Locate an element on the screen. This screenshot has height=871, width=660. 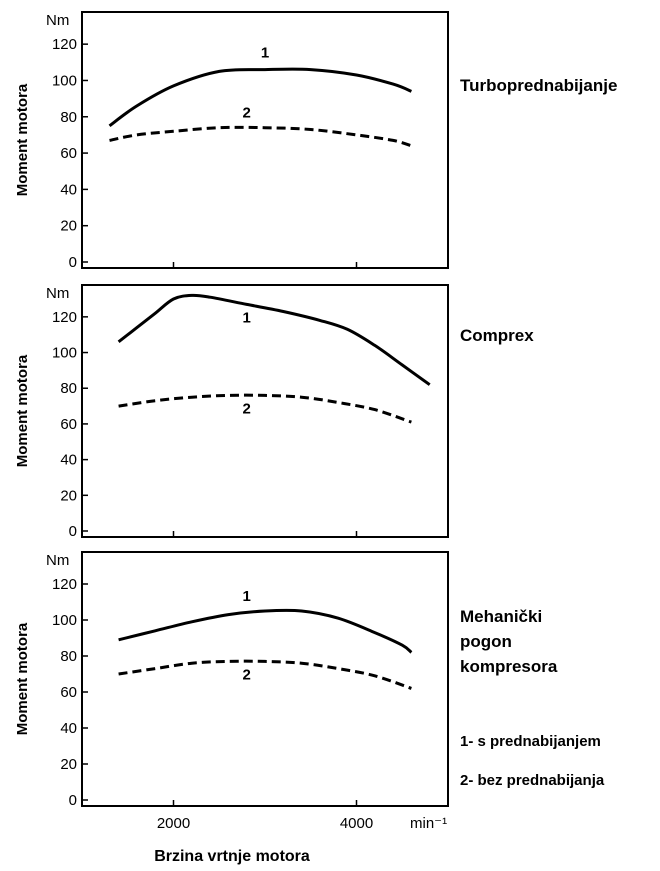
legend-item-2: 2- bez prednabijanja is located at coordinates (532, 780).